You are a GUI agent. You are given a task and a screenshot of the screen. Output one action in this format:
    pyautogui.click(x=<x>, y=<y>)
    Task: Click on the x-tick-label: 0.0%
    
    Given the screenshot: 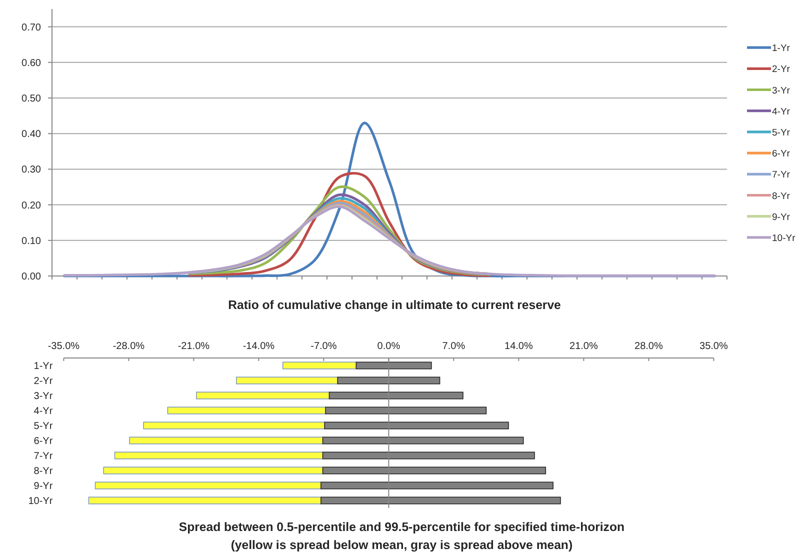 What is the action you would take?
    pyautogui.click(x=388, y=346)
    